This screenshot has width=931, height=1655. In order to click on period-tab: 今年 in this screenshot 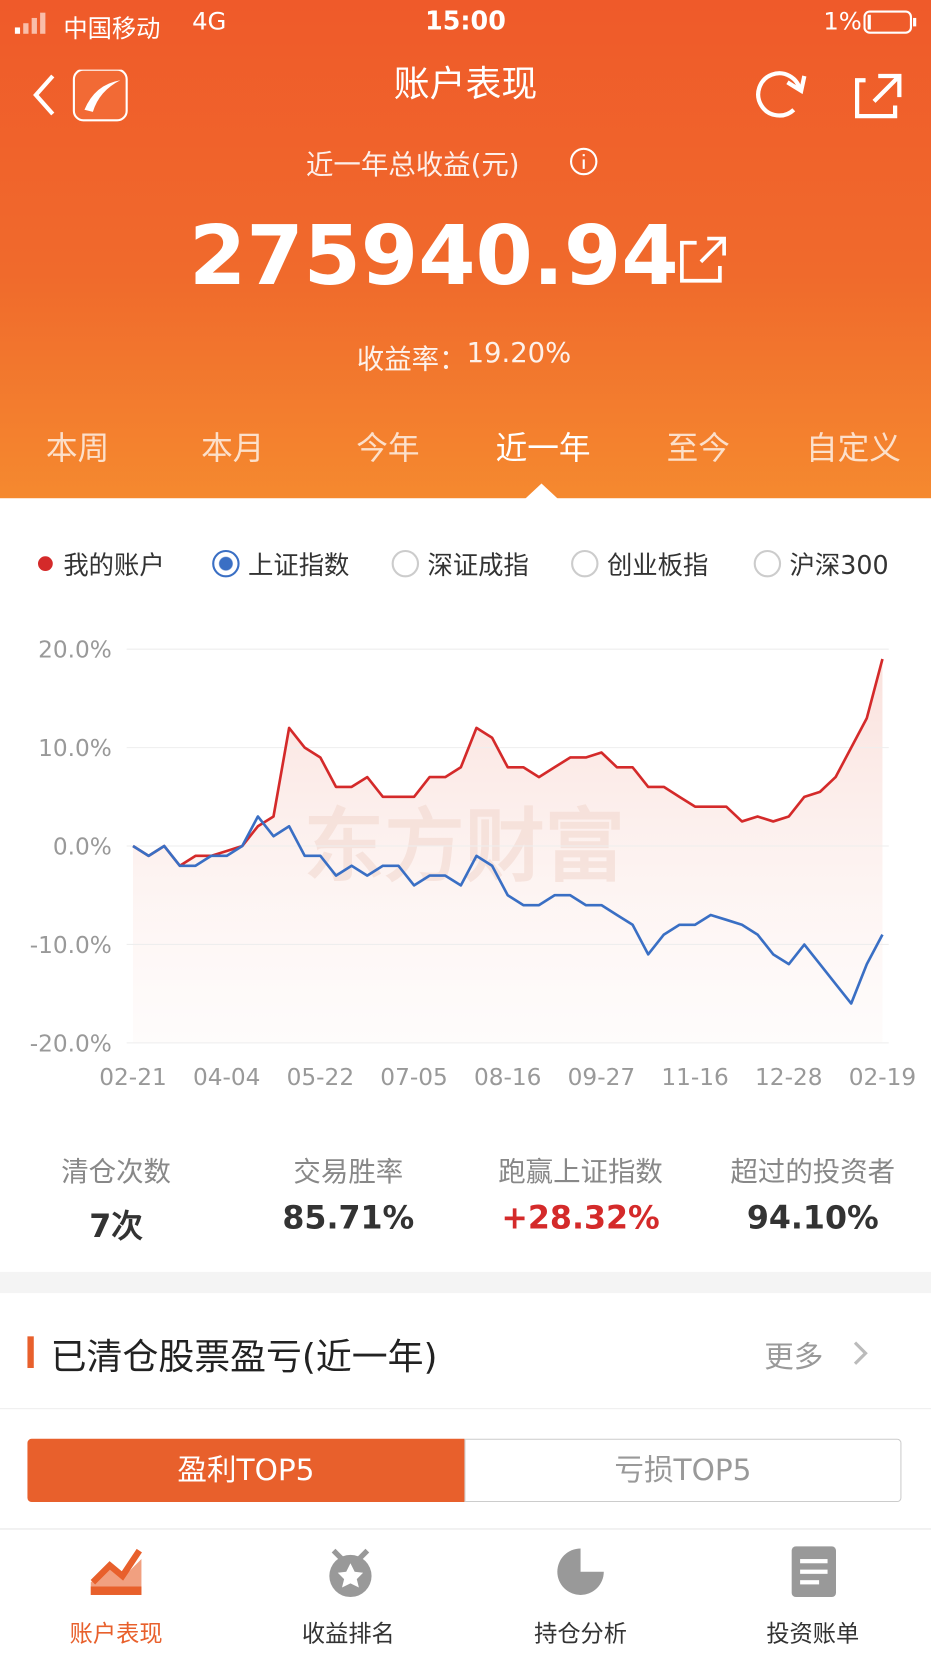, I will do `click(388, 449)`.